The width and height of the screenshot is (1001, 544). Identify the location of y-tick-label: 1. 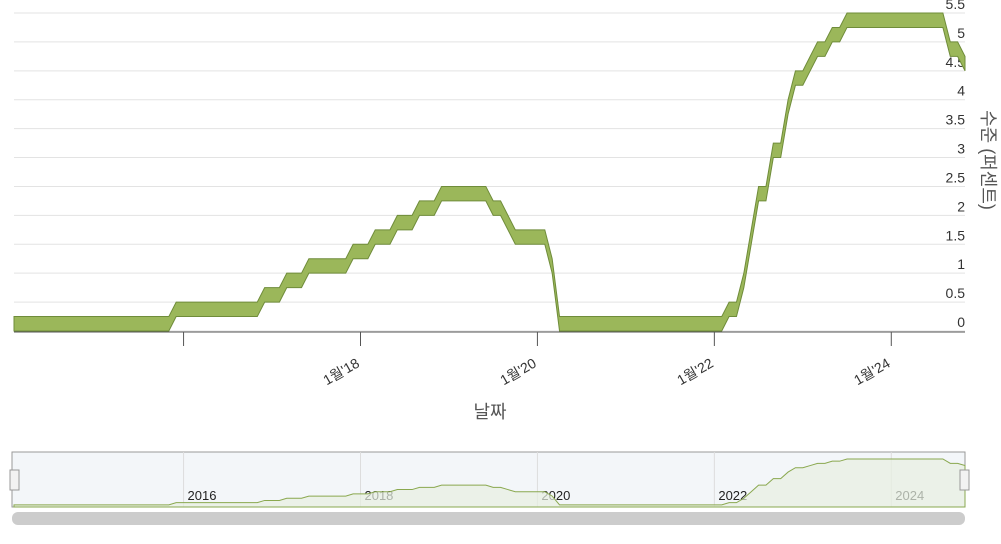
(961, 264).